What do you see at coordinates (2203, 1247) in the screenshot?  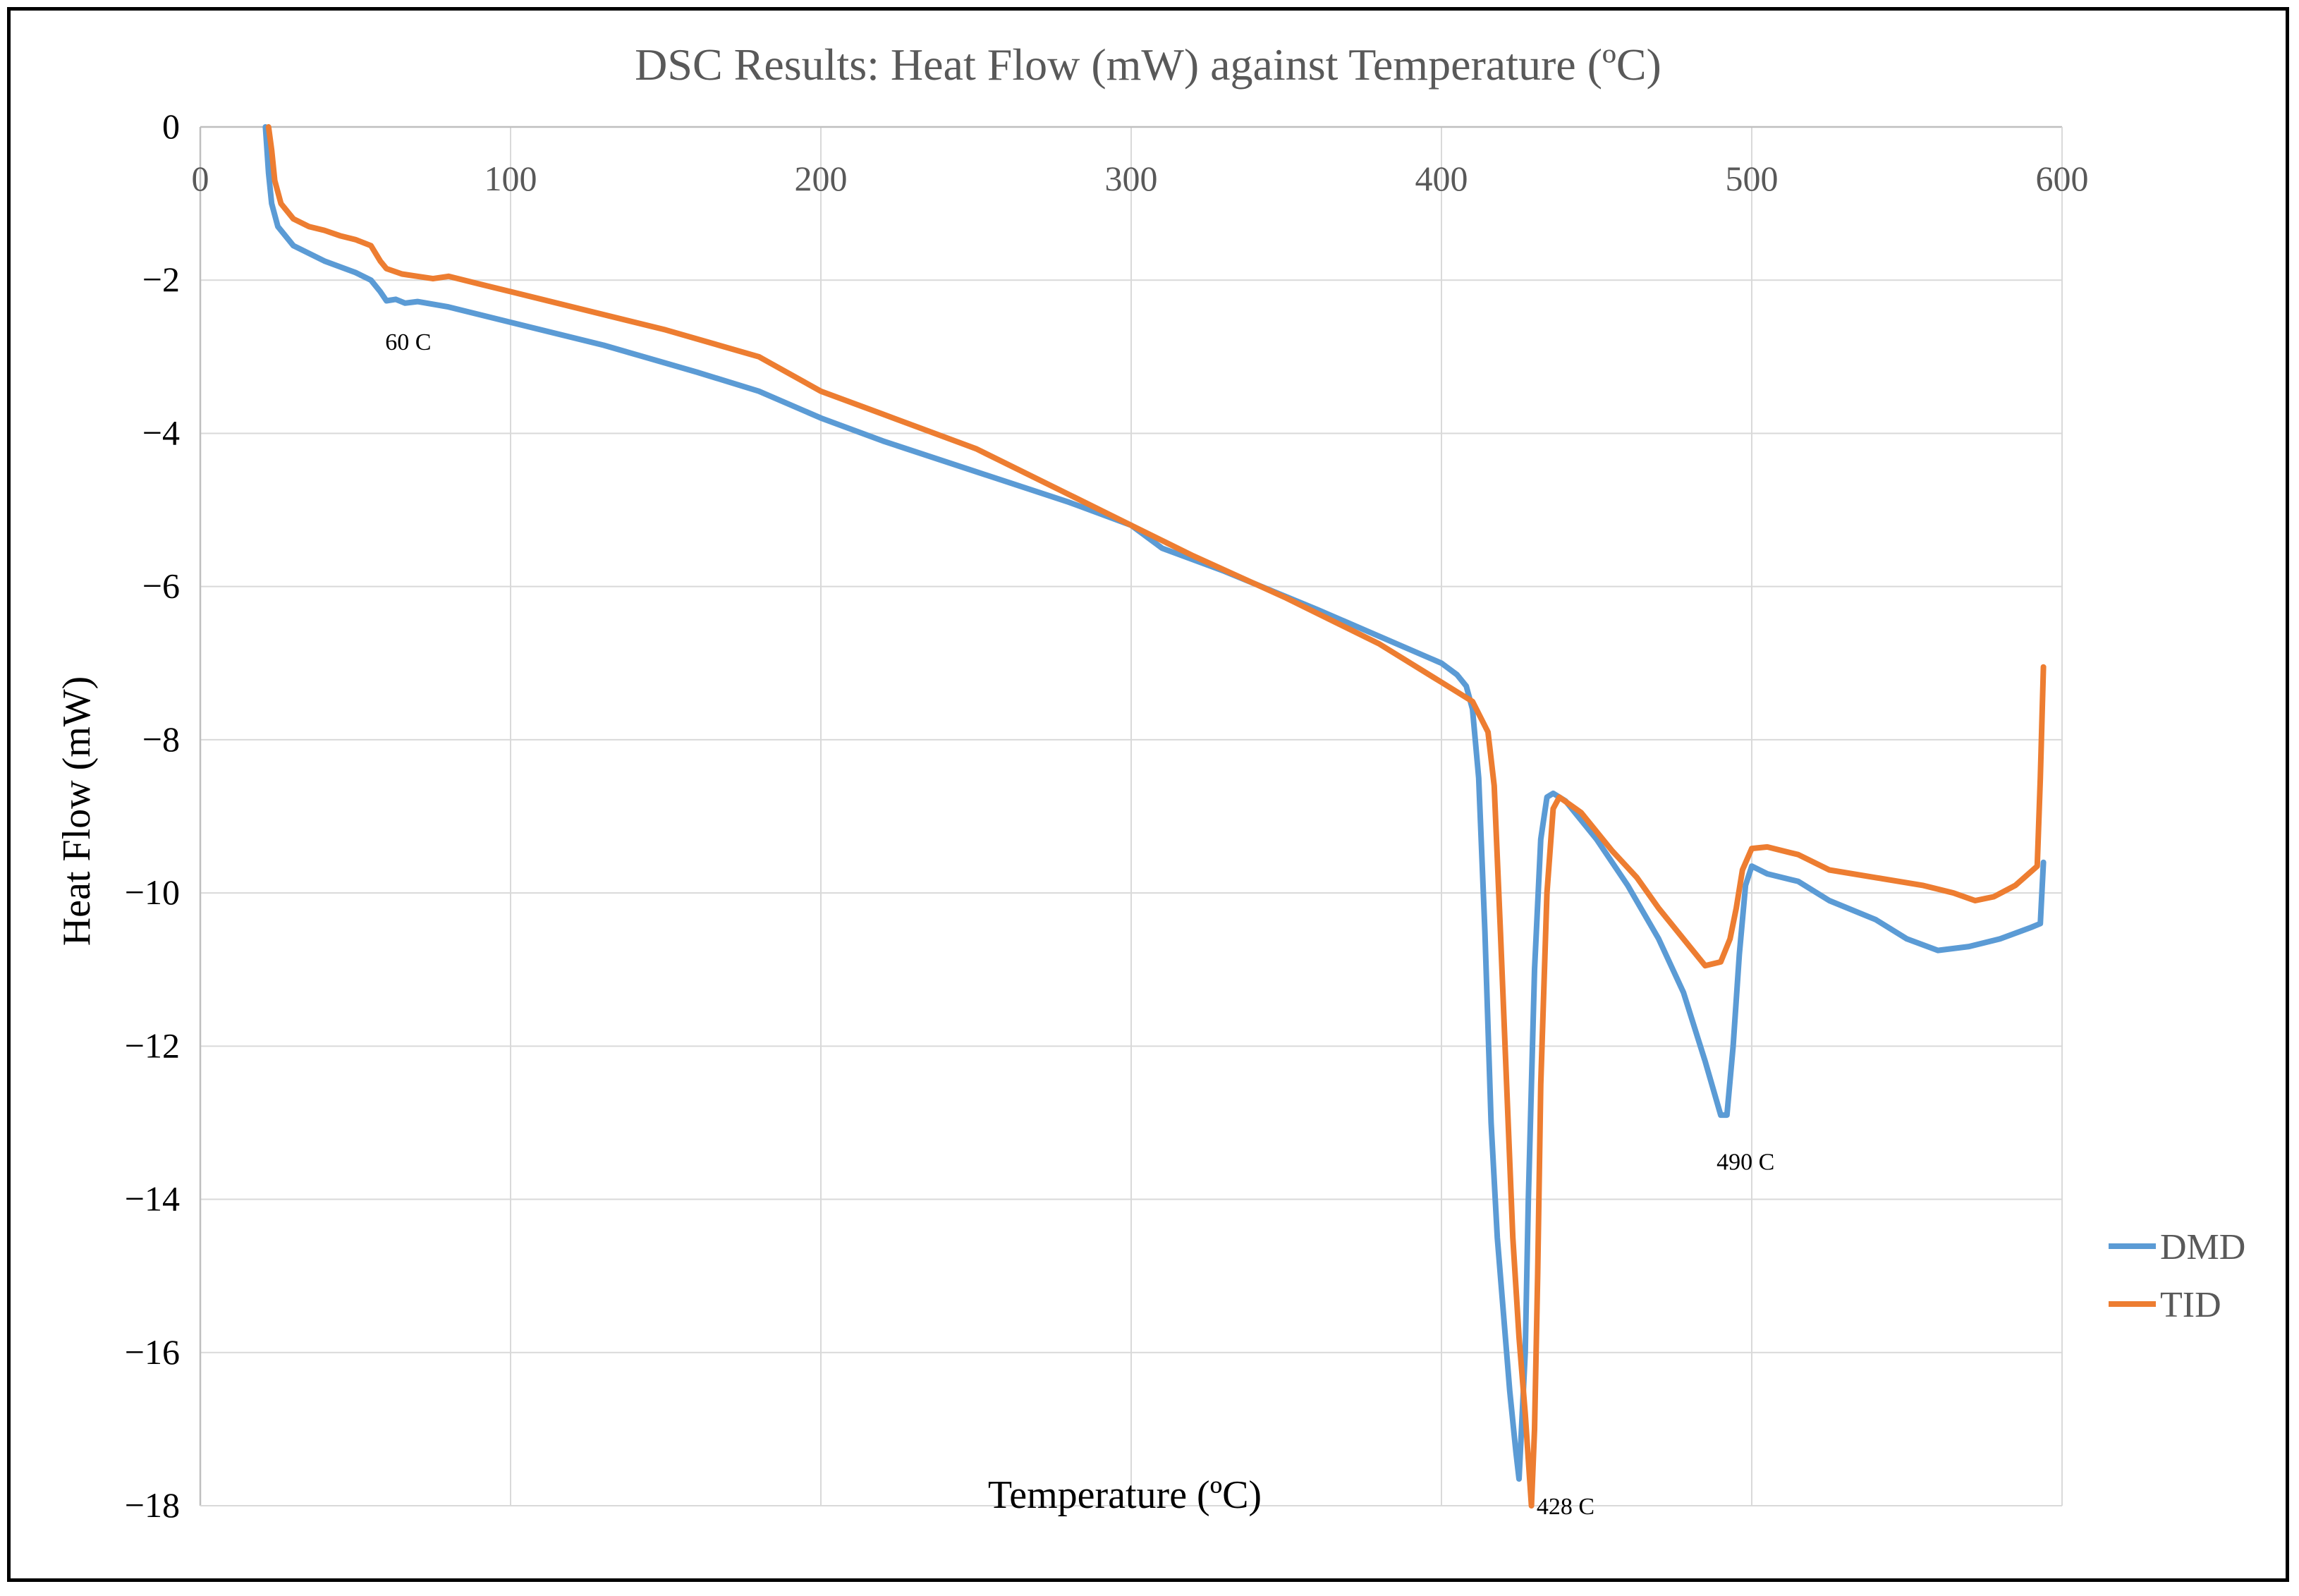 I see `legend-label-dmd: DMD` at bounding box center [2203, 1247].